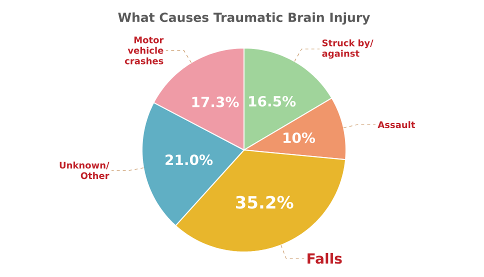 Image resolution: width=484 pixels, height=277 pixels. What do you see at coordinates (144, 50) in the screenshot?
I see `slice-label: Motor vehicle crashes` at bounding box center [144, 50].